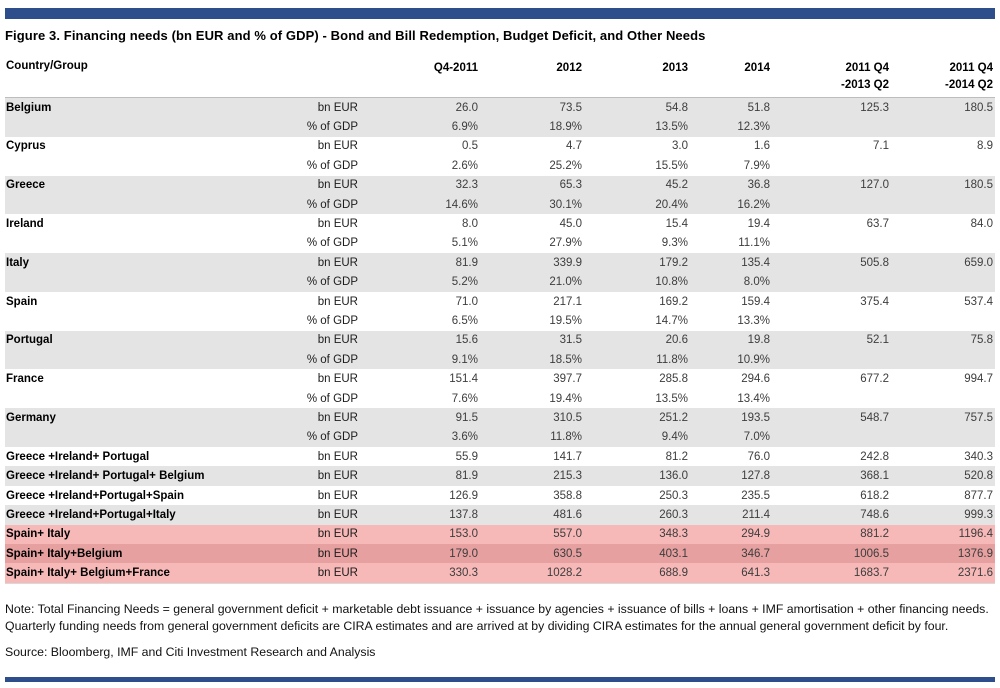 The height and width of the screenshot is (688, 1000). Describe the element at coordinates (637, 282) in the screenshot. I see `value-cell: 10.8%` at that location.